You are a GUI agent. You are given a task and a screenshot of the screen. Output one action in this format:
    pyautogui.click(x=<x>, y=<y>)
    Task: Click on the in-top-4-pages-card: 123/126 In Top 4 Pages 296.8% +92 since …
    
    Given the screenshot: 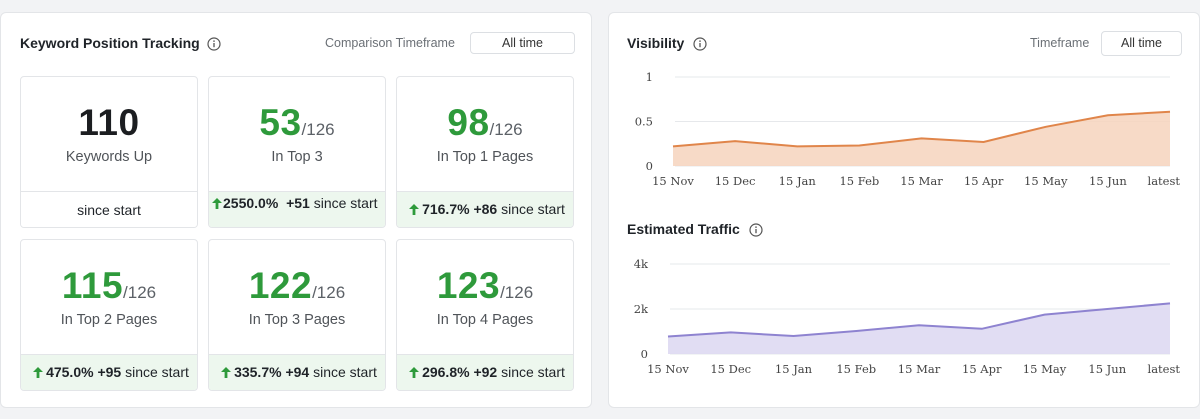 What is the action you would take?
    pyautogui.click(x=485, y=315)
    